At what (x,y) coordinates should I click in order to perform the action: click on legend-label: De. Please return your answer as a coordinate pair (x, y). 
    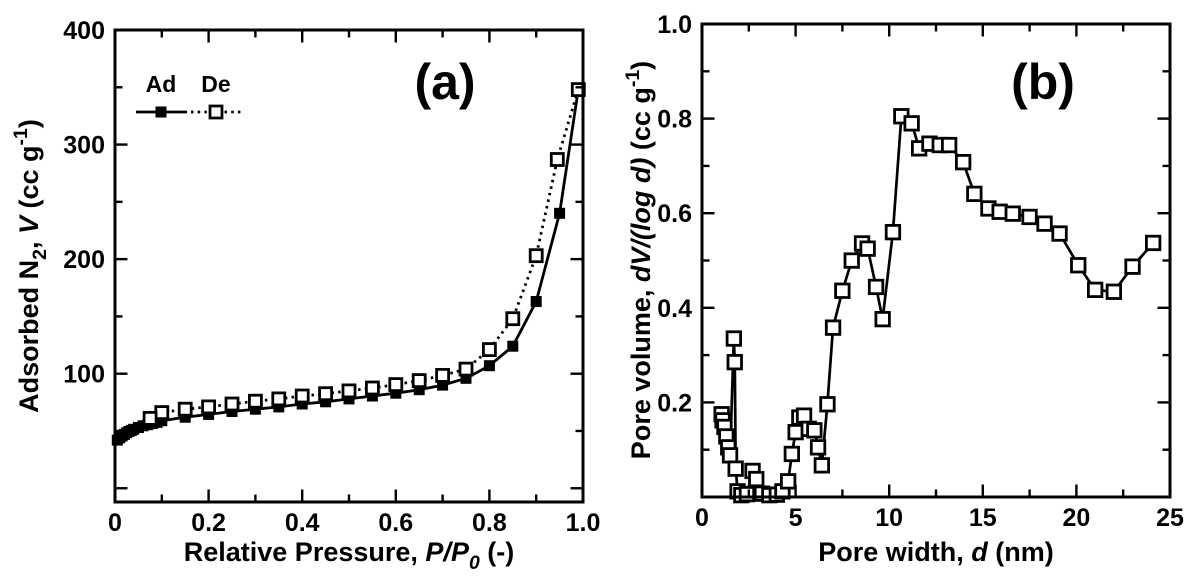
    Looking at the image, I should click on (215, 84).